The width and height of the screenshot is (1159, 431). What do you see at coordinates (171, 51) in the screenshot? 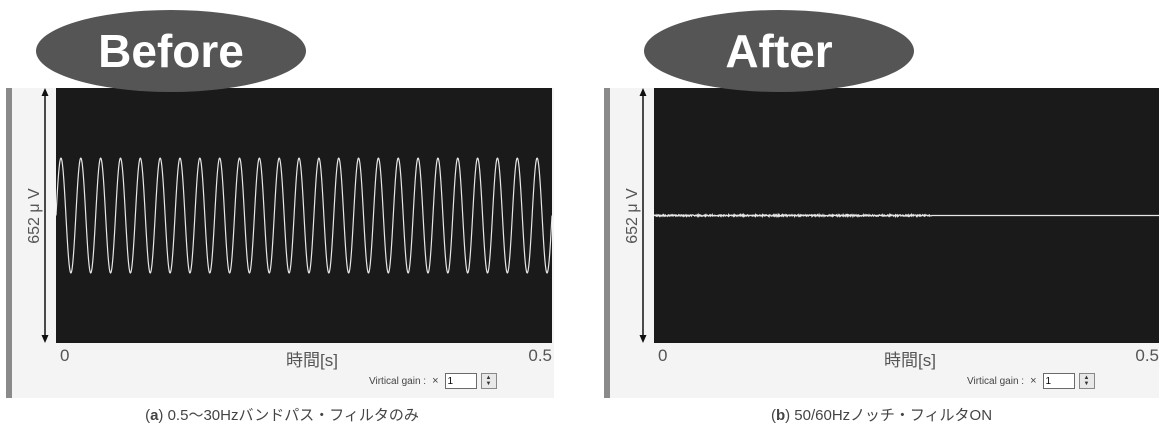
I see `before-badge: Before` at bounding box center [171, 51].